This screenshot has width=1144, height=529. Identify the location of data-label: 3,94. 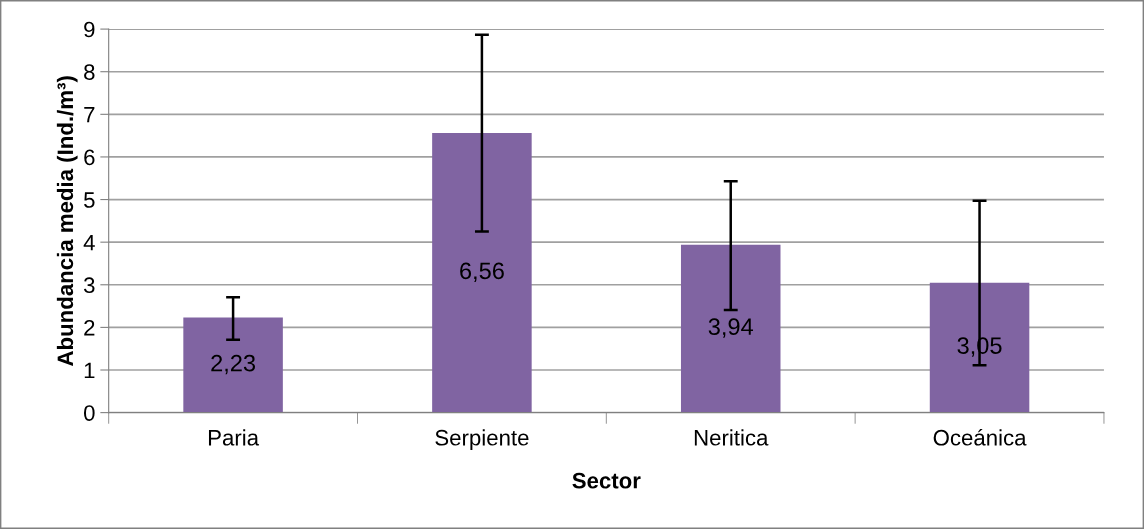
(731, 328).